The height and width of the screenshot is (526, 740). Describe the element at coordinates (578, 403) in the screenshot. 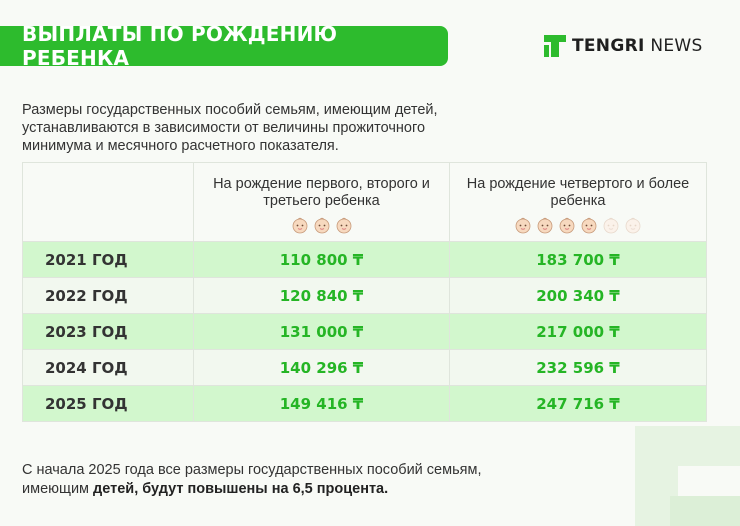

I see `amount-fourth-plus: 247 716 ₸` at that location.